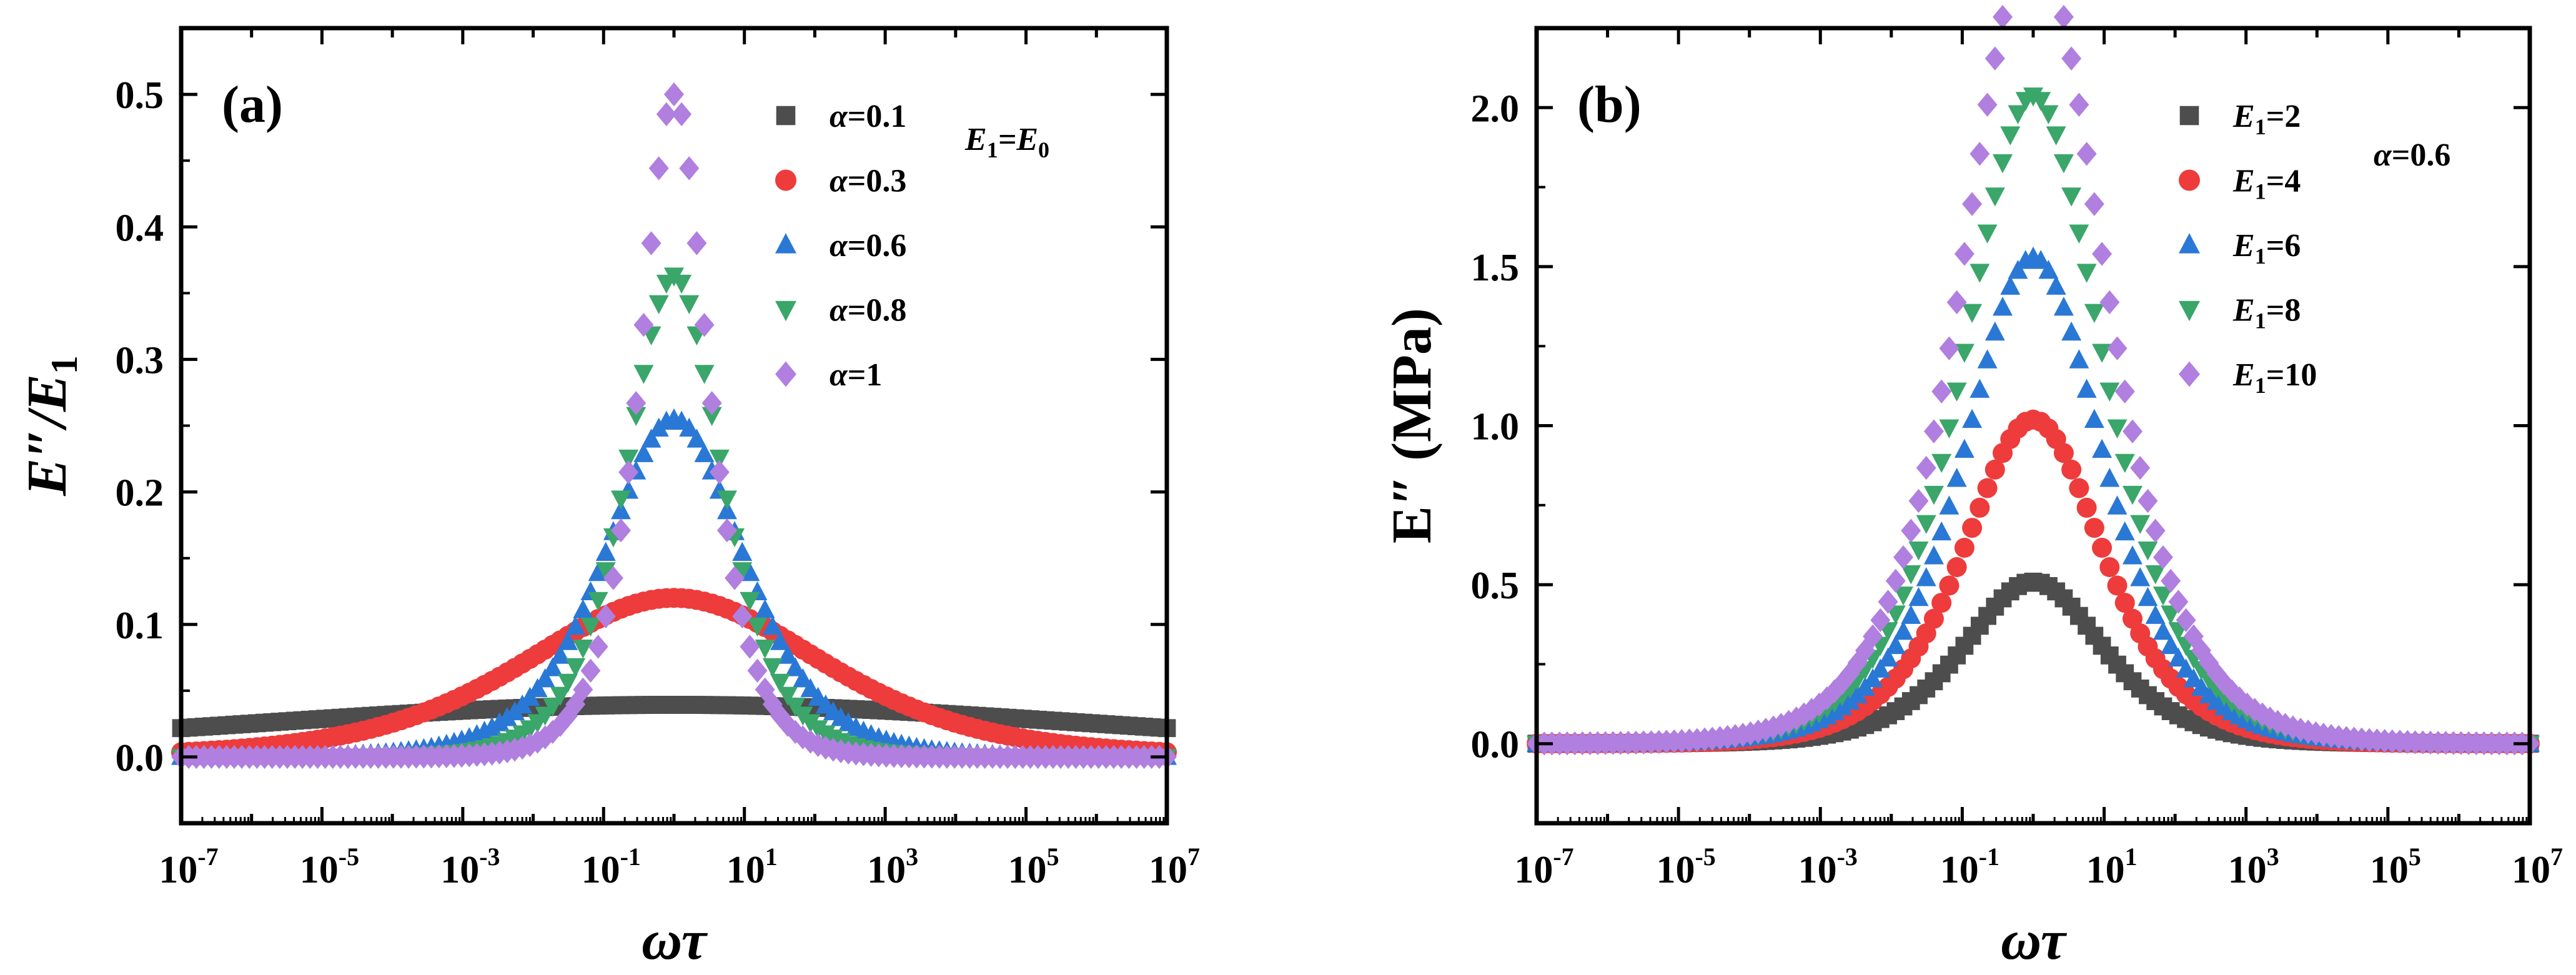 This screenshot has width=2576, height=975. Describe the element at coordinates (1495, 745) in the screenshot. I see `y-tick-label: 0.0` at that location.